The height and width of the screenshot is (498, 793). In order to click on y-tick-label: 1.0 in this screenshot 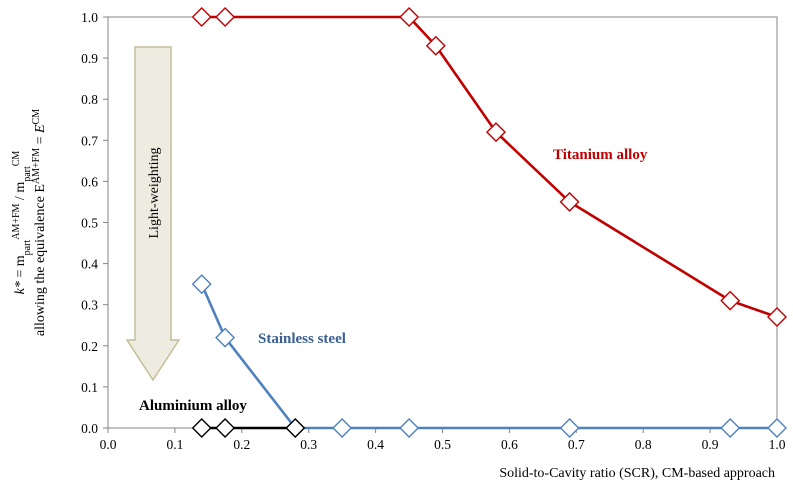, I will do `click(89, 17)`.